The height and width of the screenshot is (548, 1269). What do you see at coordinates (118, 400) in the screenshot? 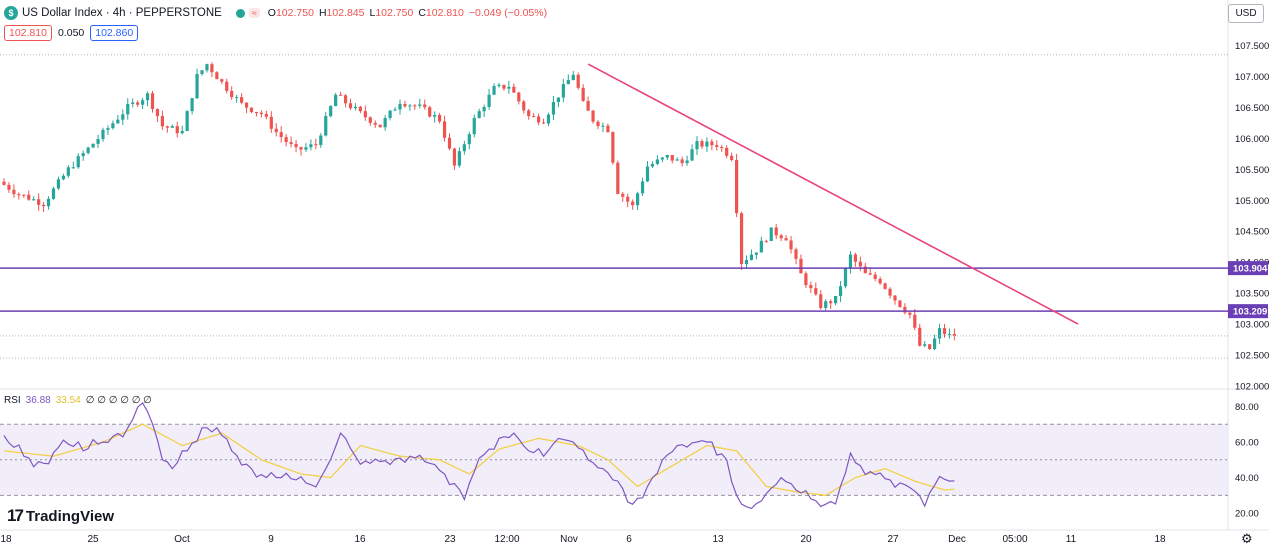
I see `rsi-extra-values: ∅ ∅ ∅ ∅ ∅ ∅` at bounding box center [118, 400].